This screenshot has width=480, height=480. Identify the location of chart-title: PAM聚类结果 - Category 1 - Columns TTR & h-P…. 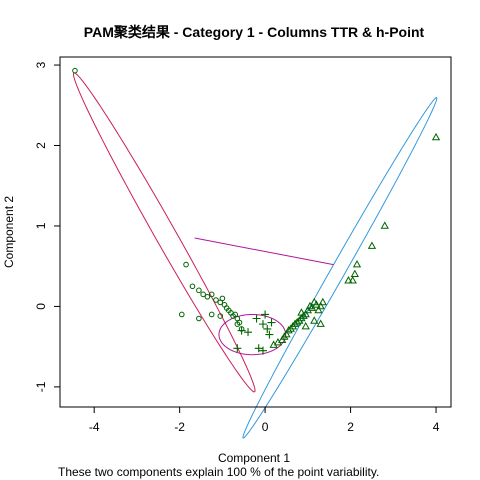
(254, 32).